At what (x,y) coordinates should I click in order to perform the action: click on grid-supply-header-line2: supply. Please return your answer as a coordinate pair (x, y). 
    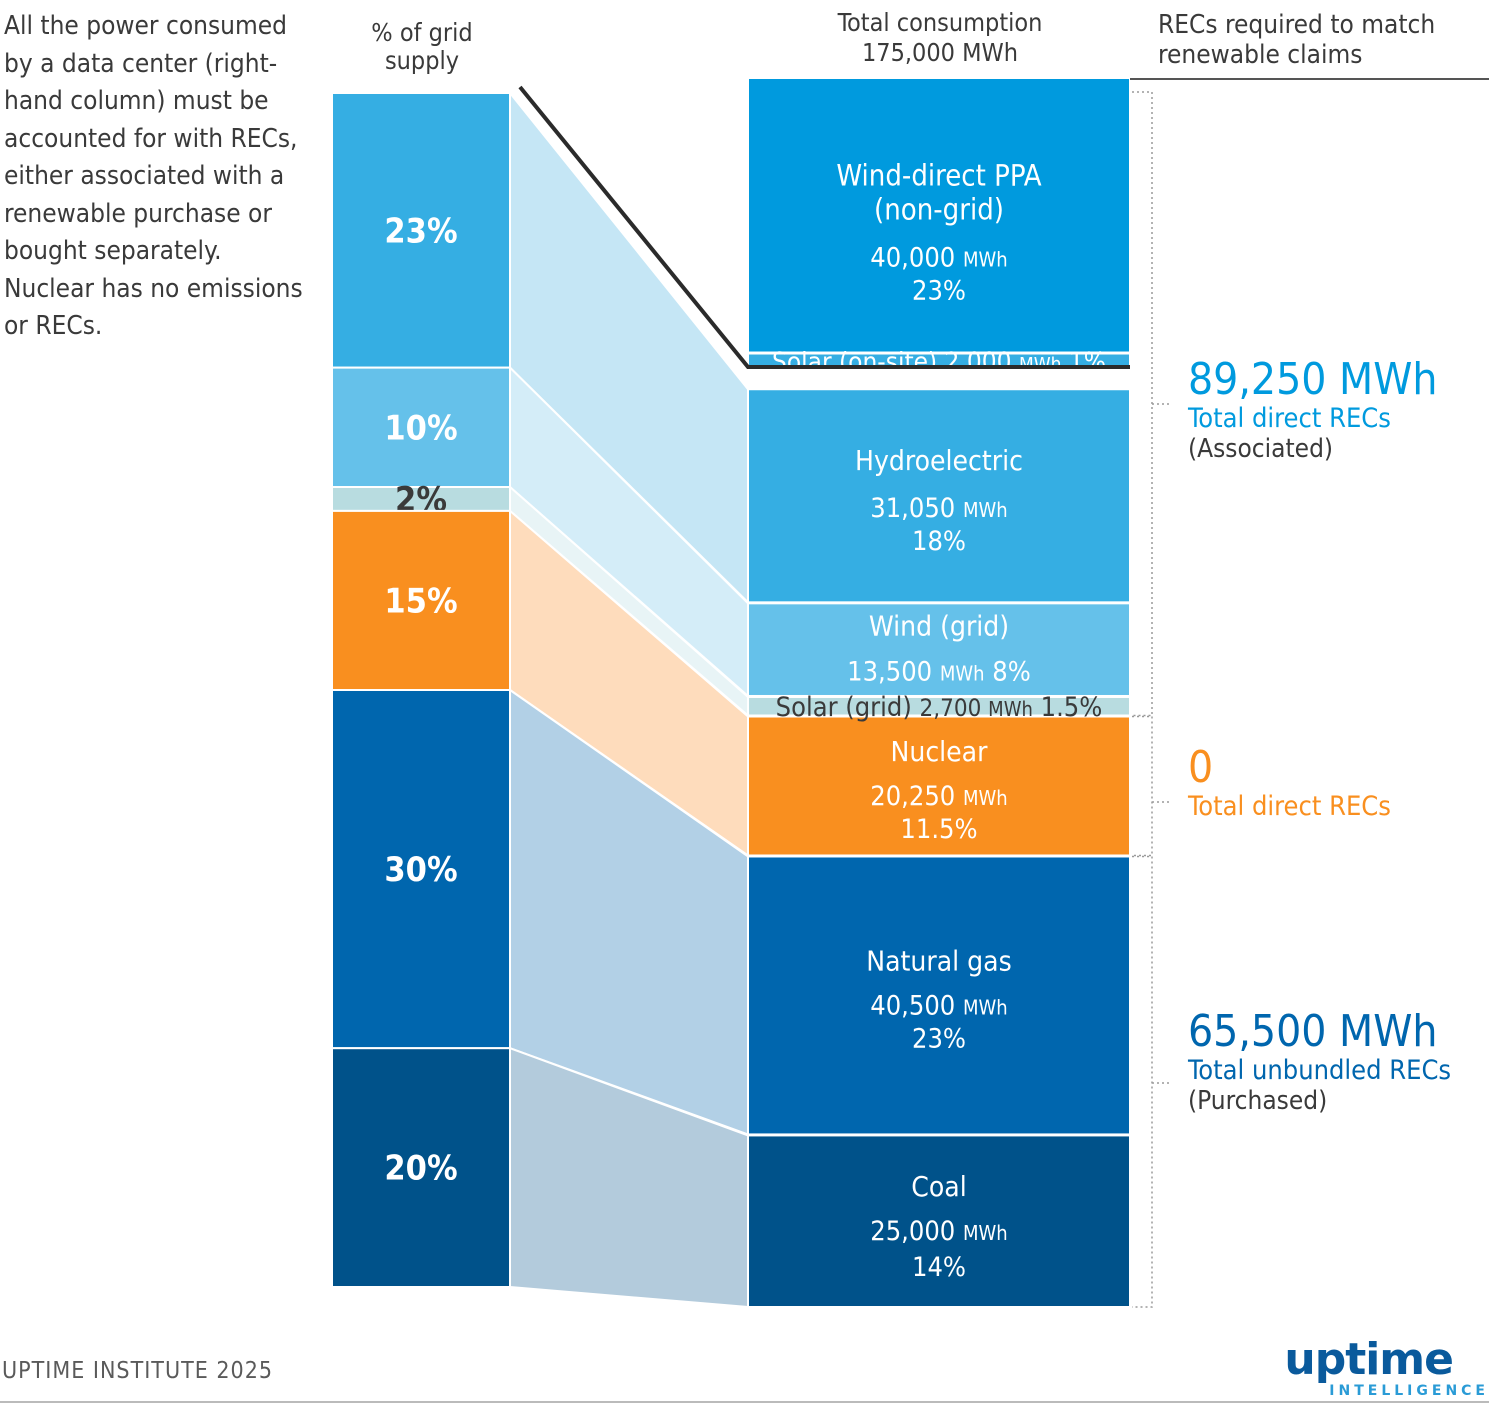
    Looking at the image, I should click on (422, 60).